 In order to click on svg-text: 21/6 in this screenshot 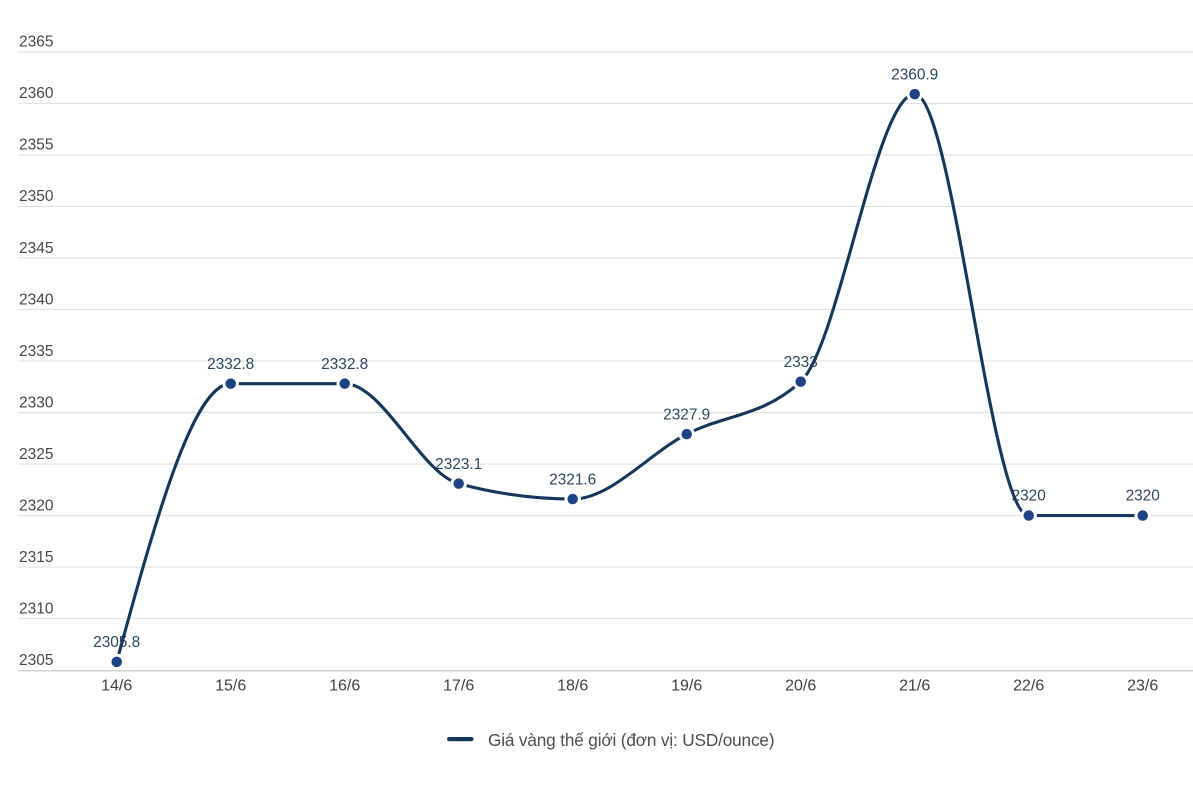, I will do `click(914, 686)`.